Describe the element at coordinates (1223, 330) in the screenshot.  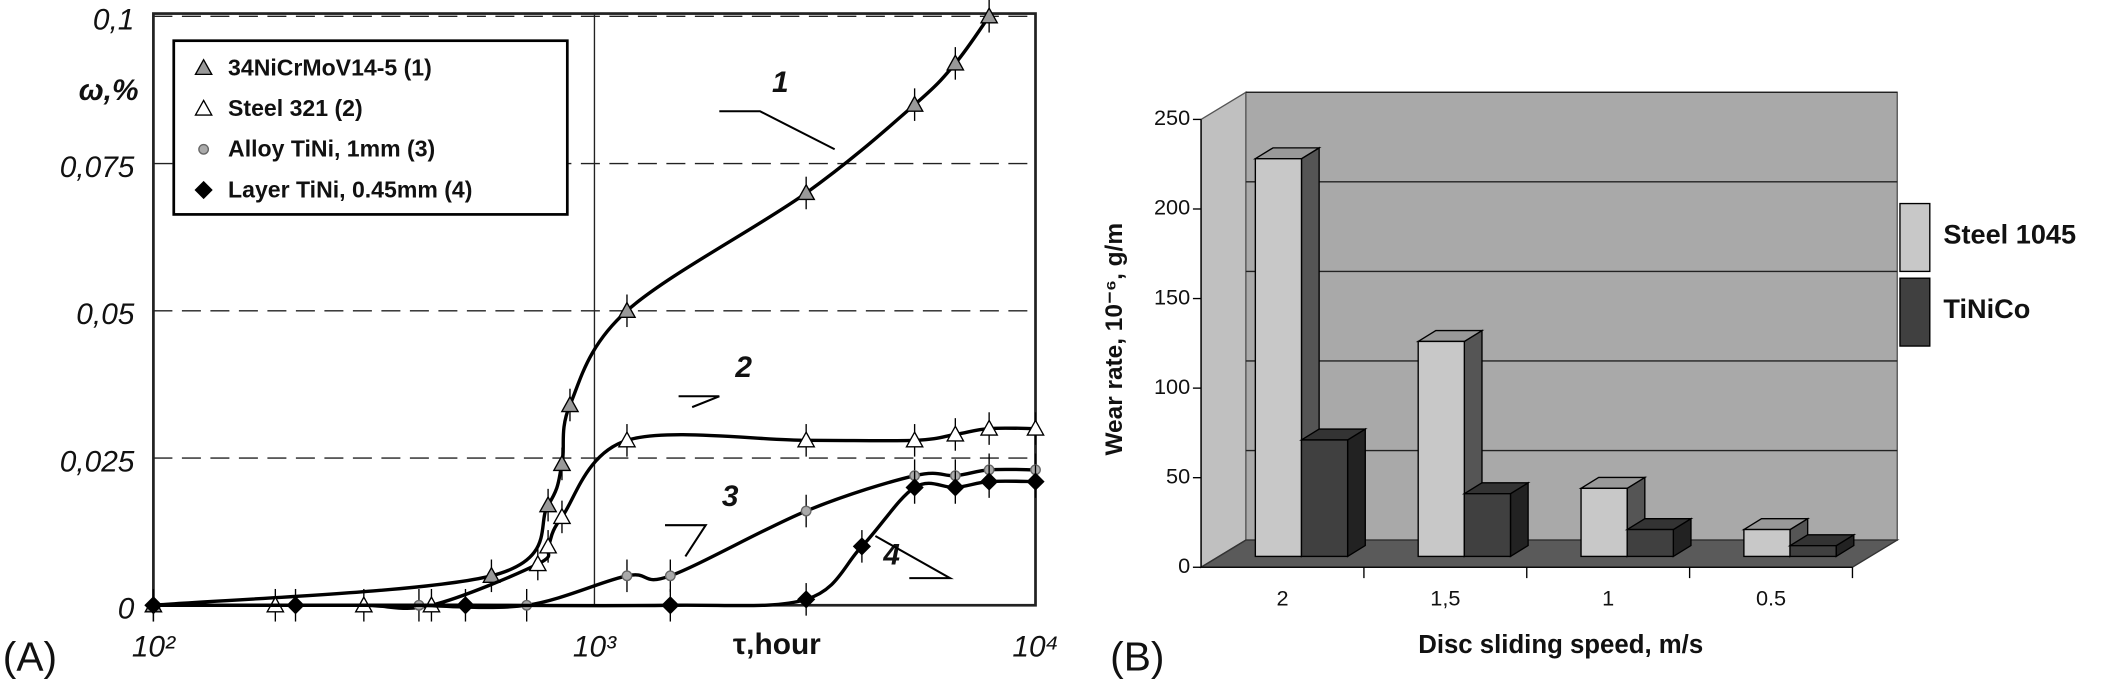
I see `side-wall` at that location.